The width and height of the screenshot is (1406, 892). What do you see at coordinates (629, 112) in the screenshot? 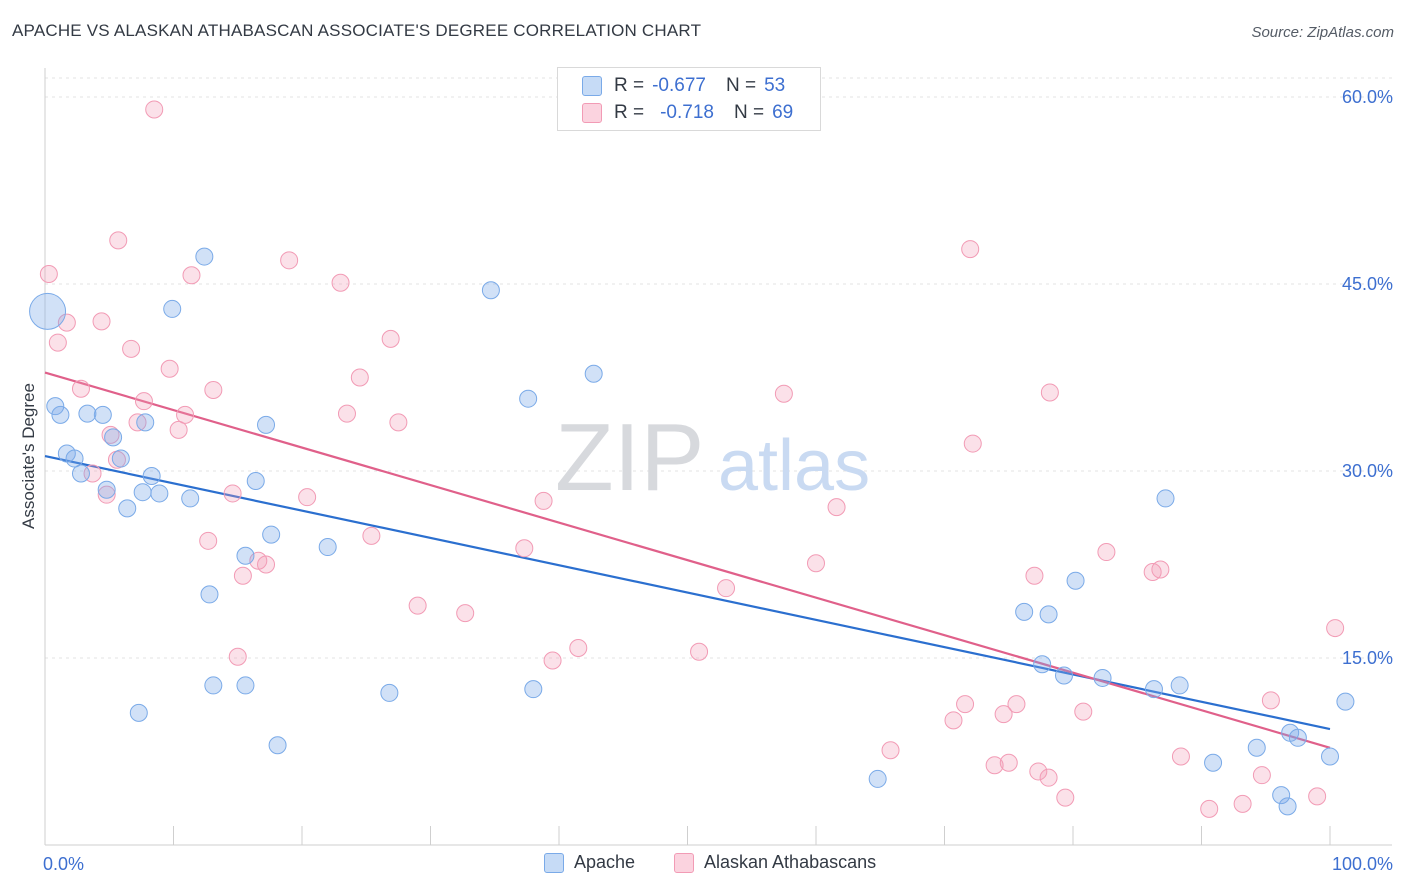
I see `r-label: R =` at bounding box center [629, 112].